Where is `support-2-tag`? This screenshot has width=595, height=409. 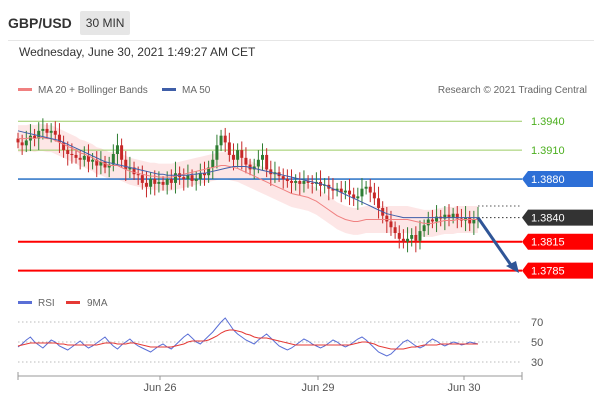 support-2-tag is located at coordinates (557, 270).